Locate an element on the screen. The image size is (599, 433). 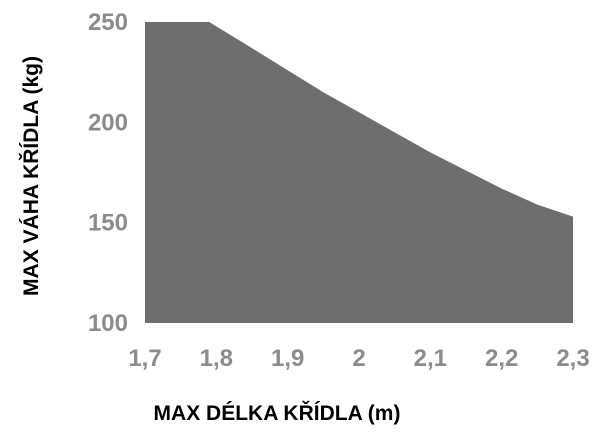
x-tick-label: 1,7 is located at coordinates (144, 358).